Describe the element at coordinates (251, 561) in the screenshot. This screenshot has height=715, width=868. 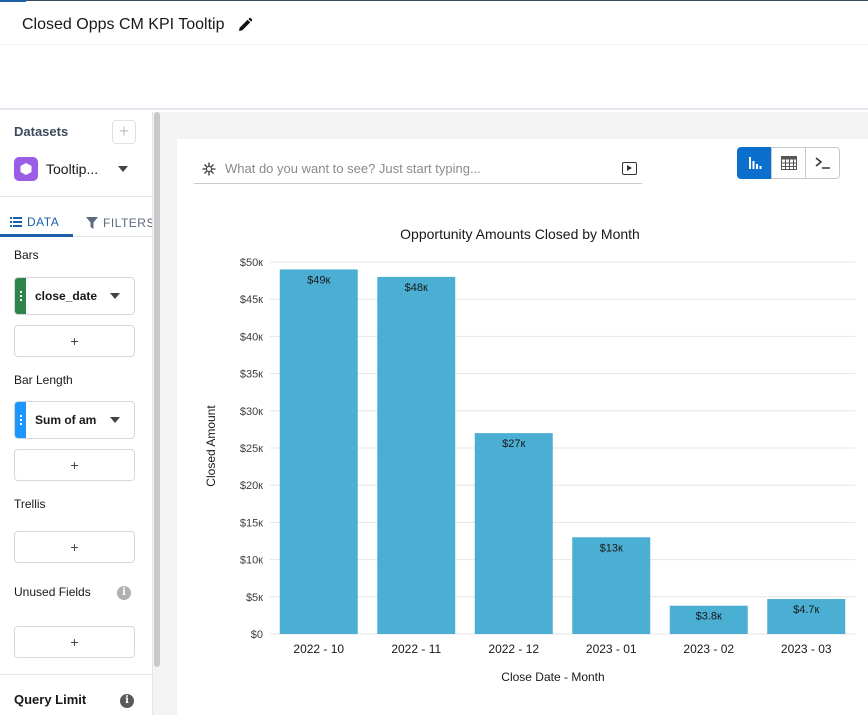
I see `y-tick-label: $10к` at that location.